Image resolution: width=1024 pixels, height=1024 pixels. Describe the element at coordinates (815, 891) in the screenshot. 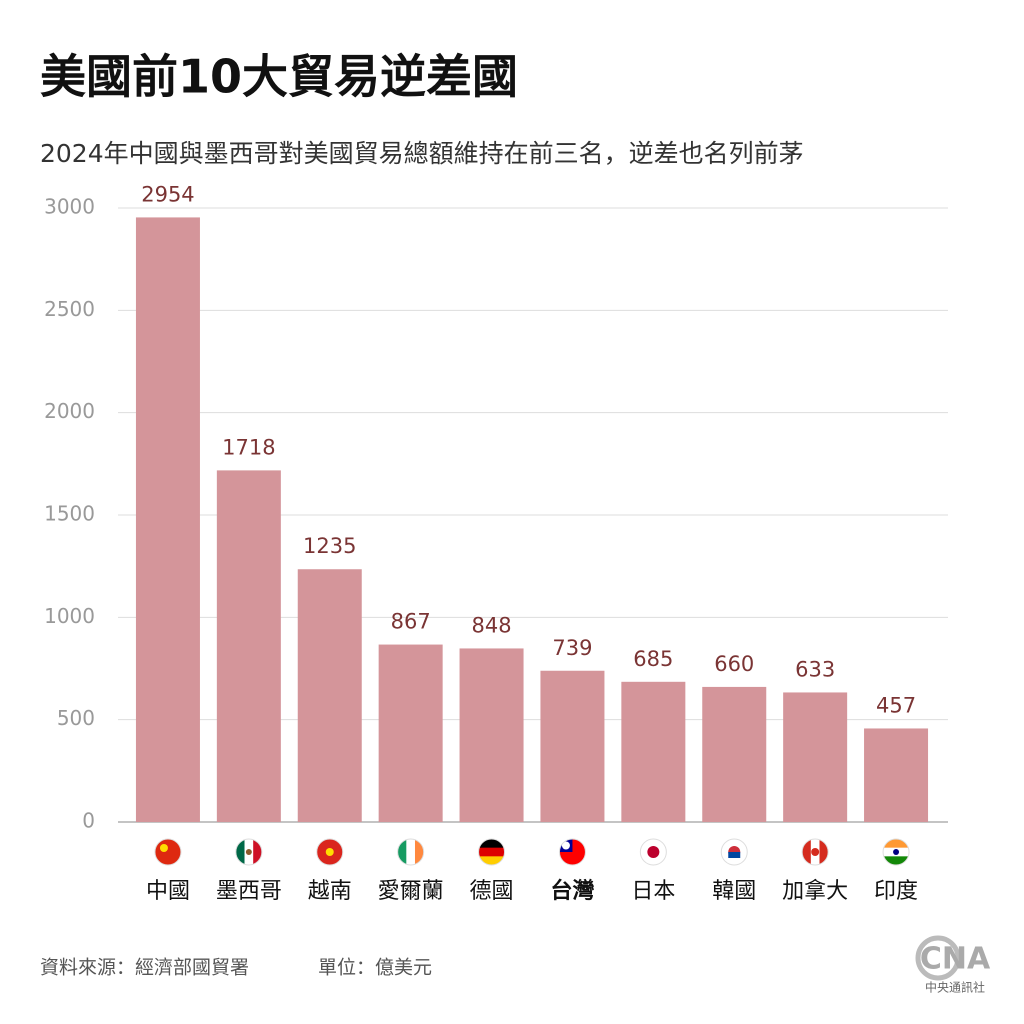

I see `x-tick-label: 加拿大` at that location.